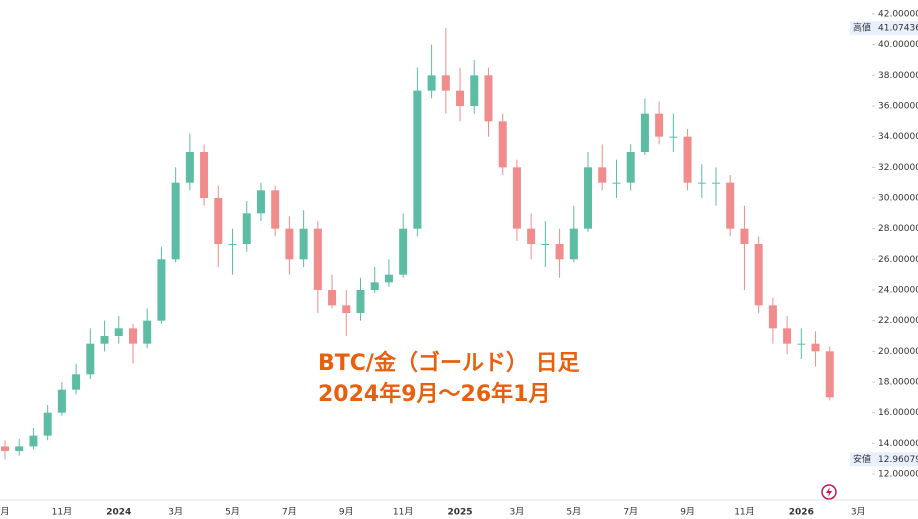  I want to click on y-tick-label: 22.00000, so click(898, 321).